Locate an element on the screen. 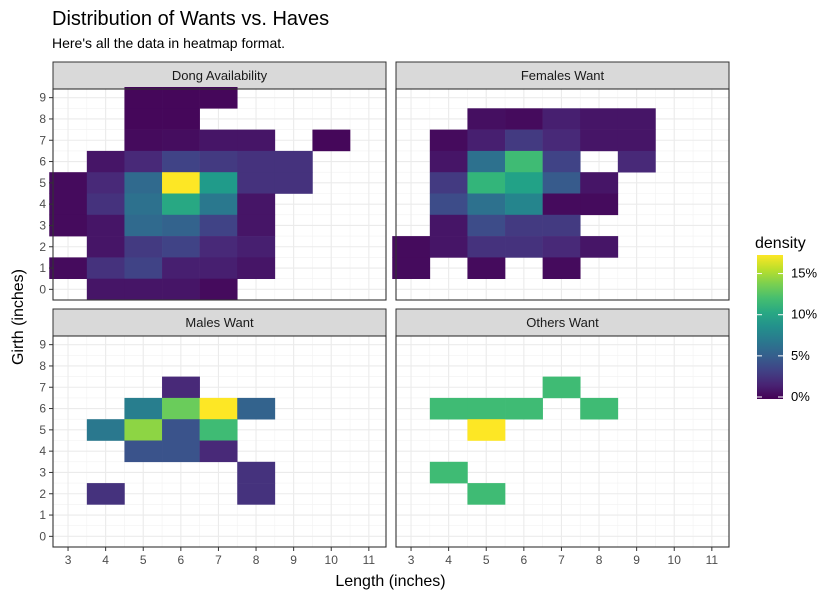 The width and height of the screenshot is (840, 600). y-tick-label: 4 is located at coordinates (42, 451).